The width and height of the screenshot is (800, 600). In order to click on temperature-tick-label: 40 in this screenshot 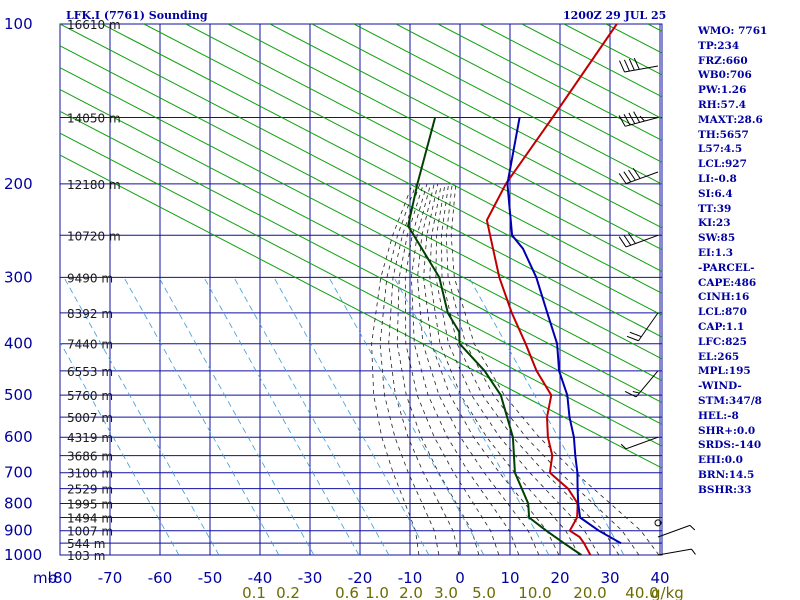, I will do `click(659, 578)`.